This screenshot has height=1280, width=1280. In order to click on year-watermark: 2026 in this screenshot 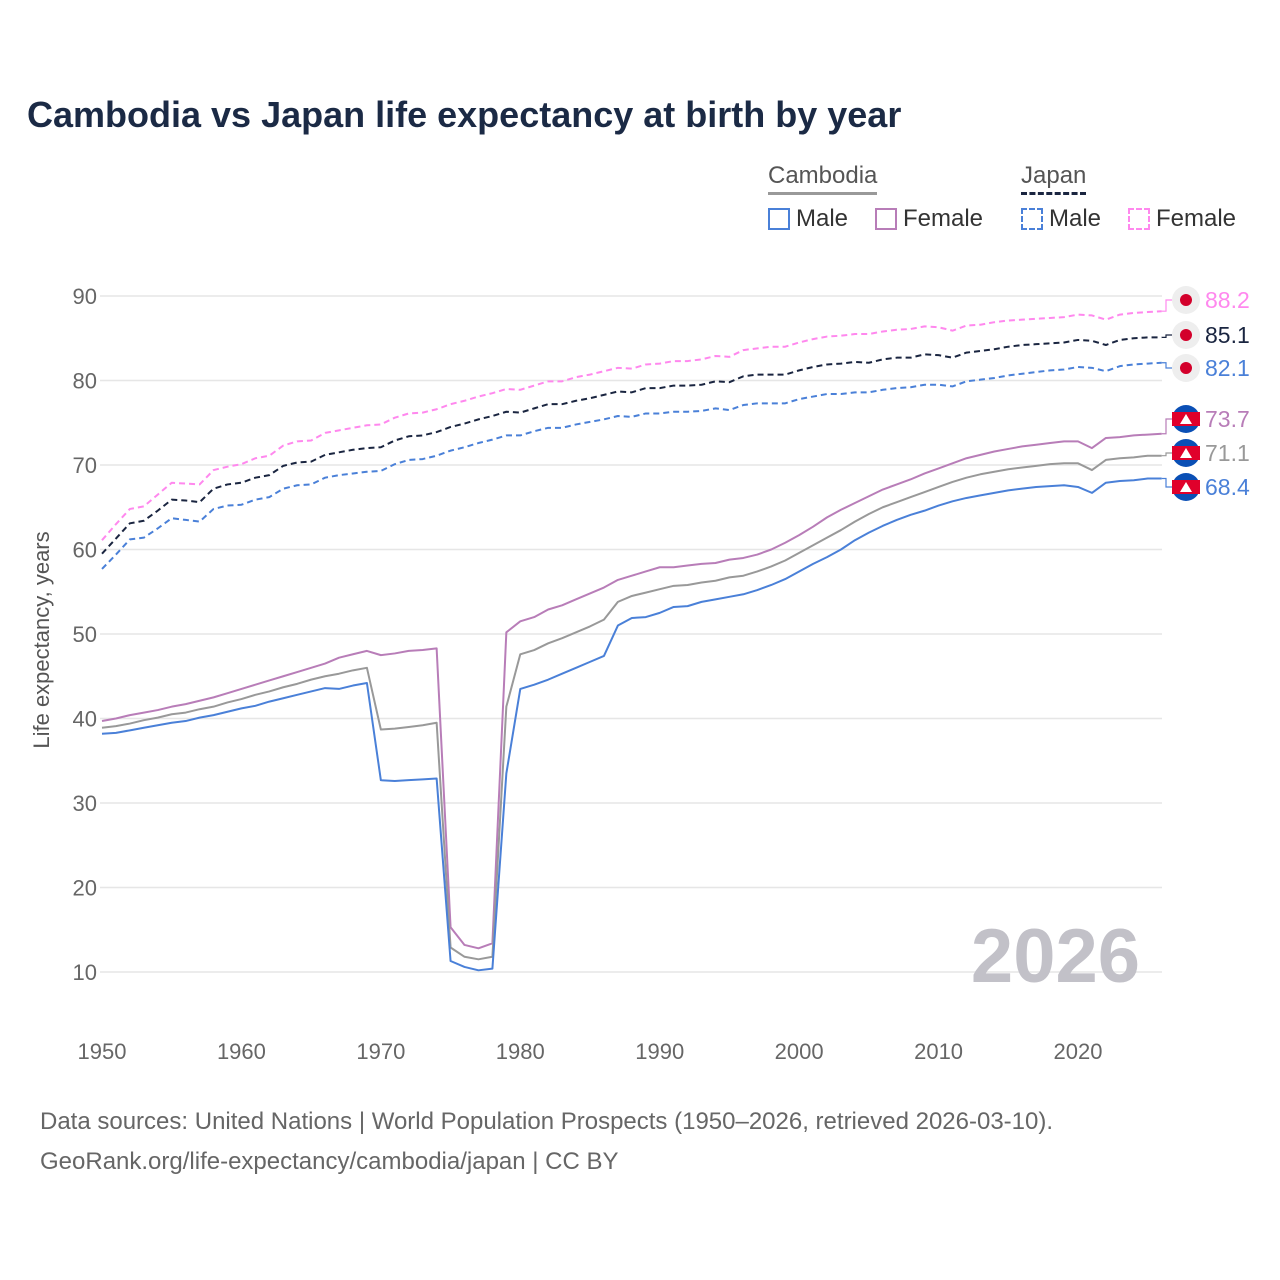, I will do `click(1055, 956)`.